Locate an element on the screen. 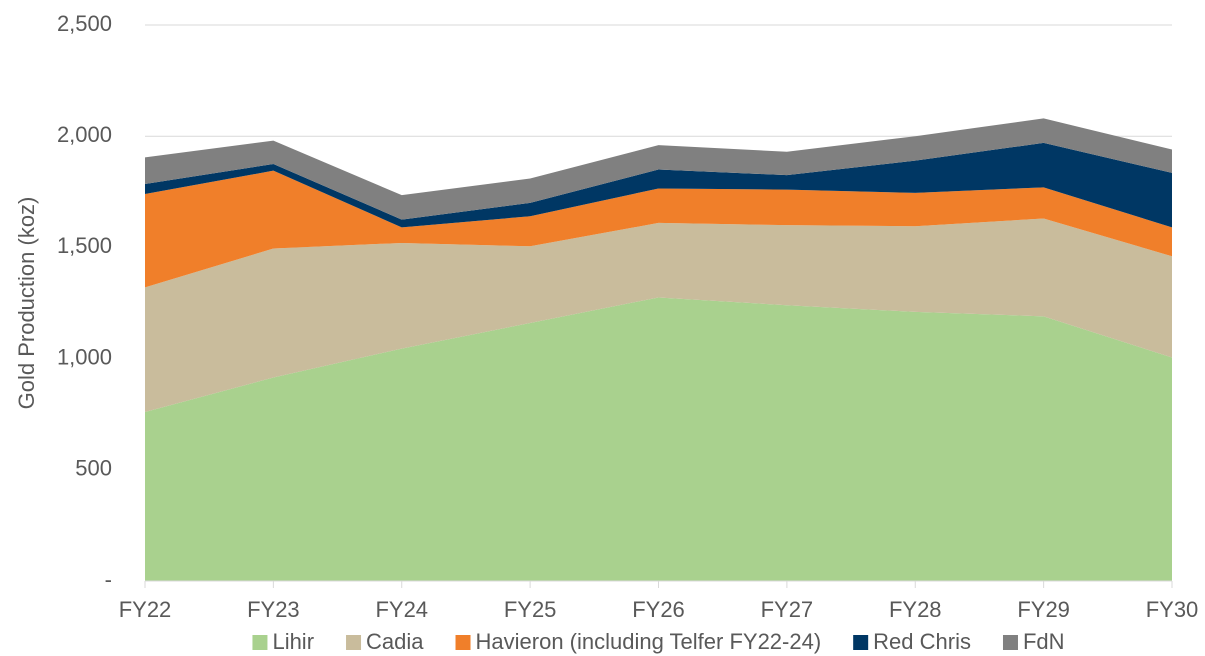 The image size is (1205, 656). legend-label: Havieron (including Telfer FY22-24) is located at coordinates (649, 641).